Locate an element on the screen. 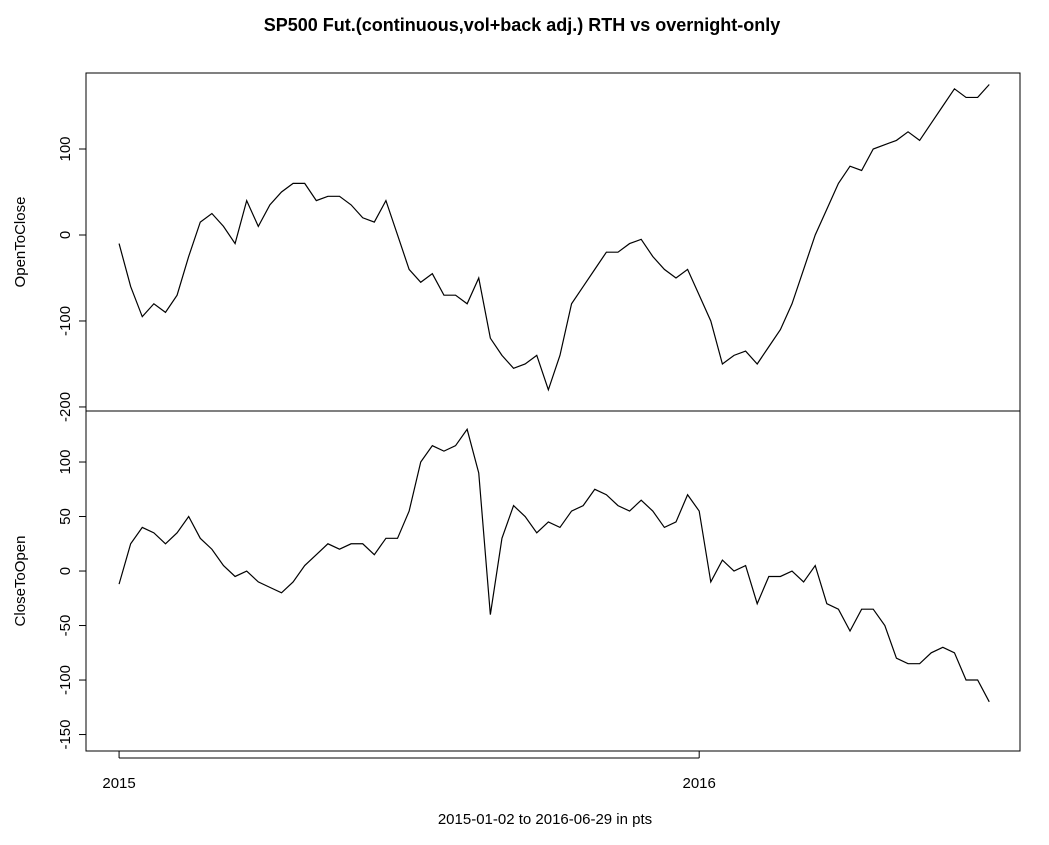  y-tick-label: -200 is located at coordinates (65, 407).